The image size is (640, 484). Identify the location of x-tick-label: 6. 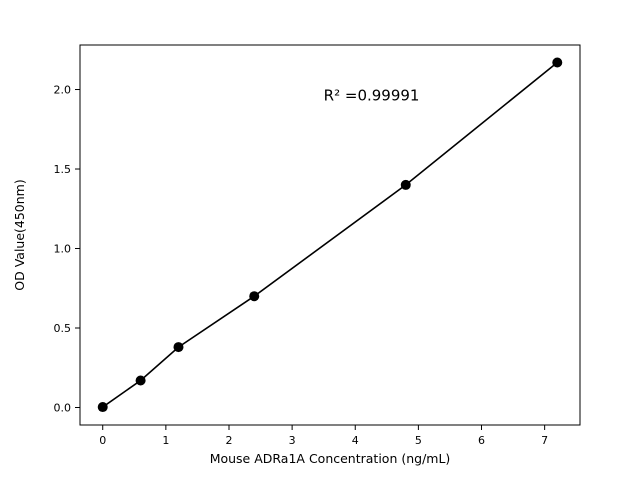
(481, 440).